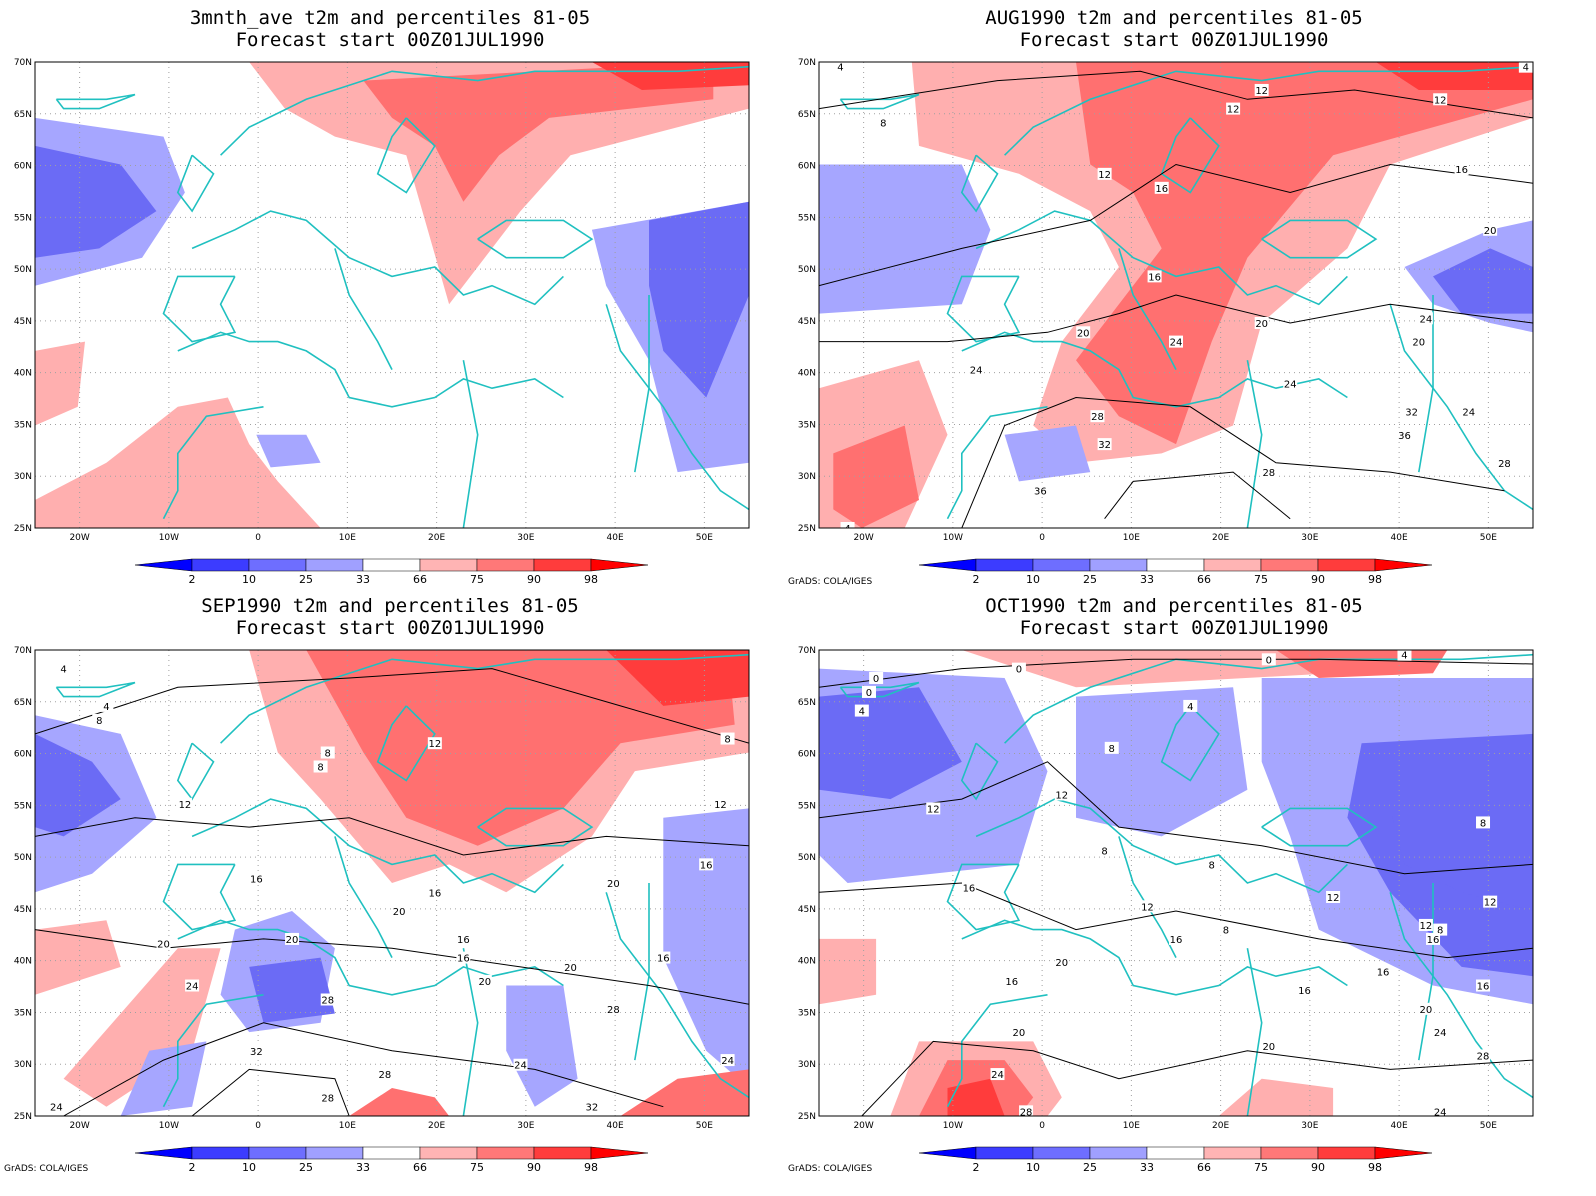 Image resolution: width=1596 pixels, height=1196 pixels. What do you see at coordinates (947, 1153) in the screenshot?
I see `colorbar-arrow-low` at bounding box center [947, 1153].